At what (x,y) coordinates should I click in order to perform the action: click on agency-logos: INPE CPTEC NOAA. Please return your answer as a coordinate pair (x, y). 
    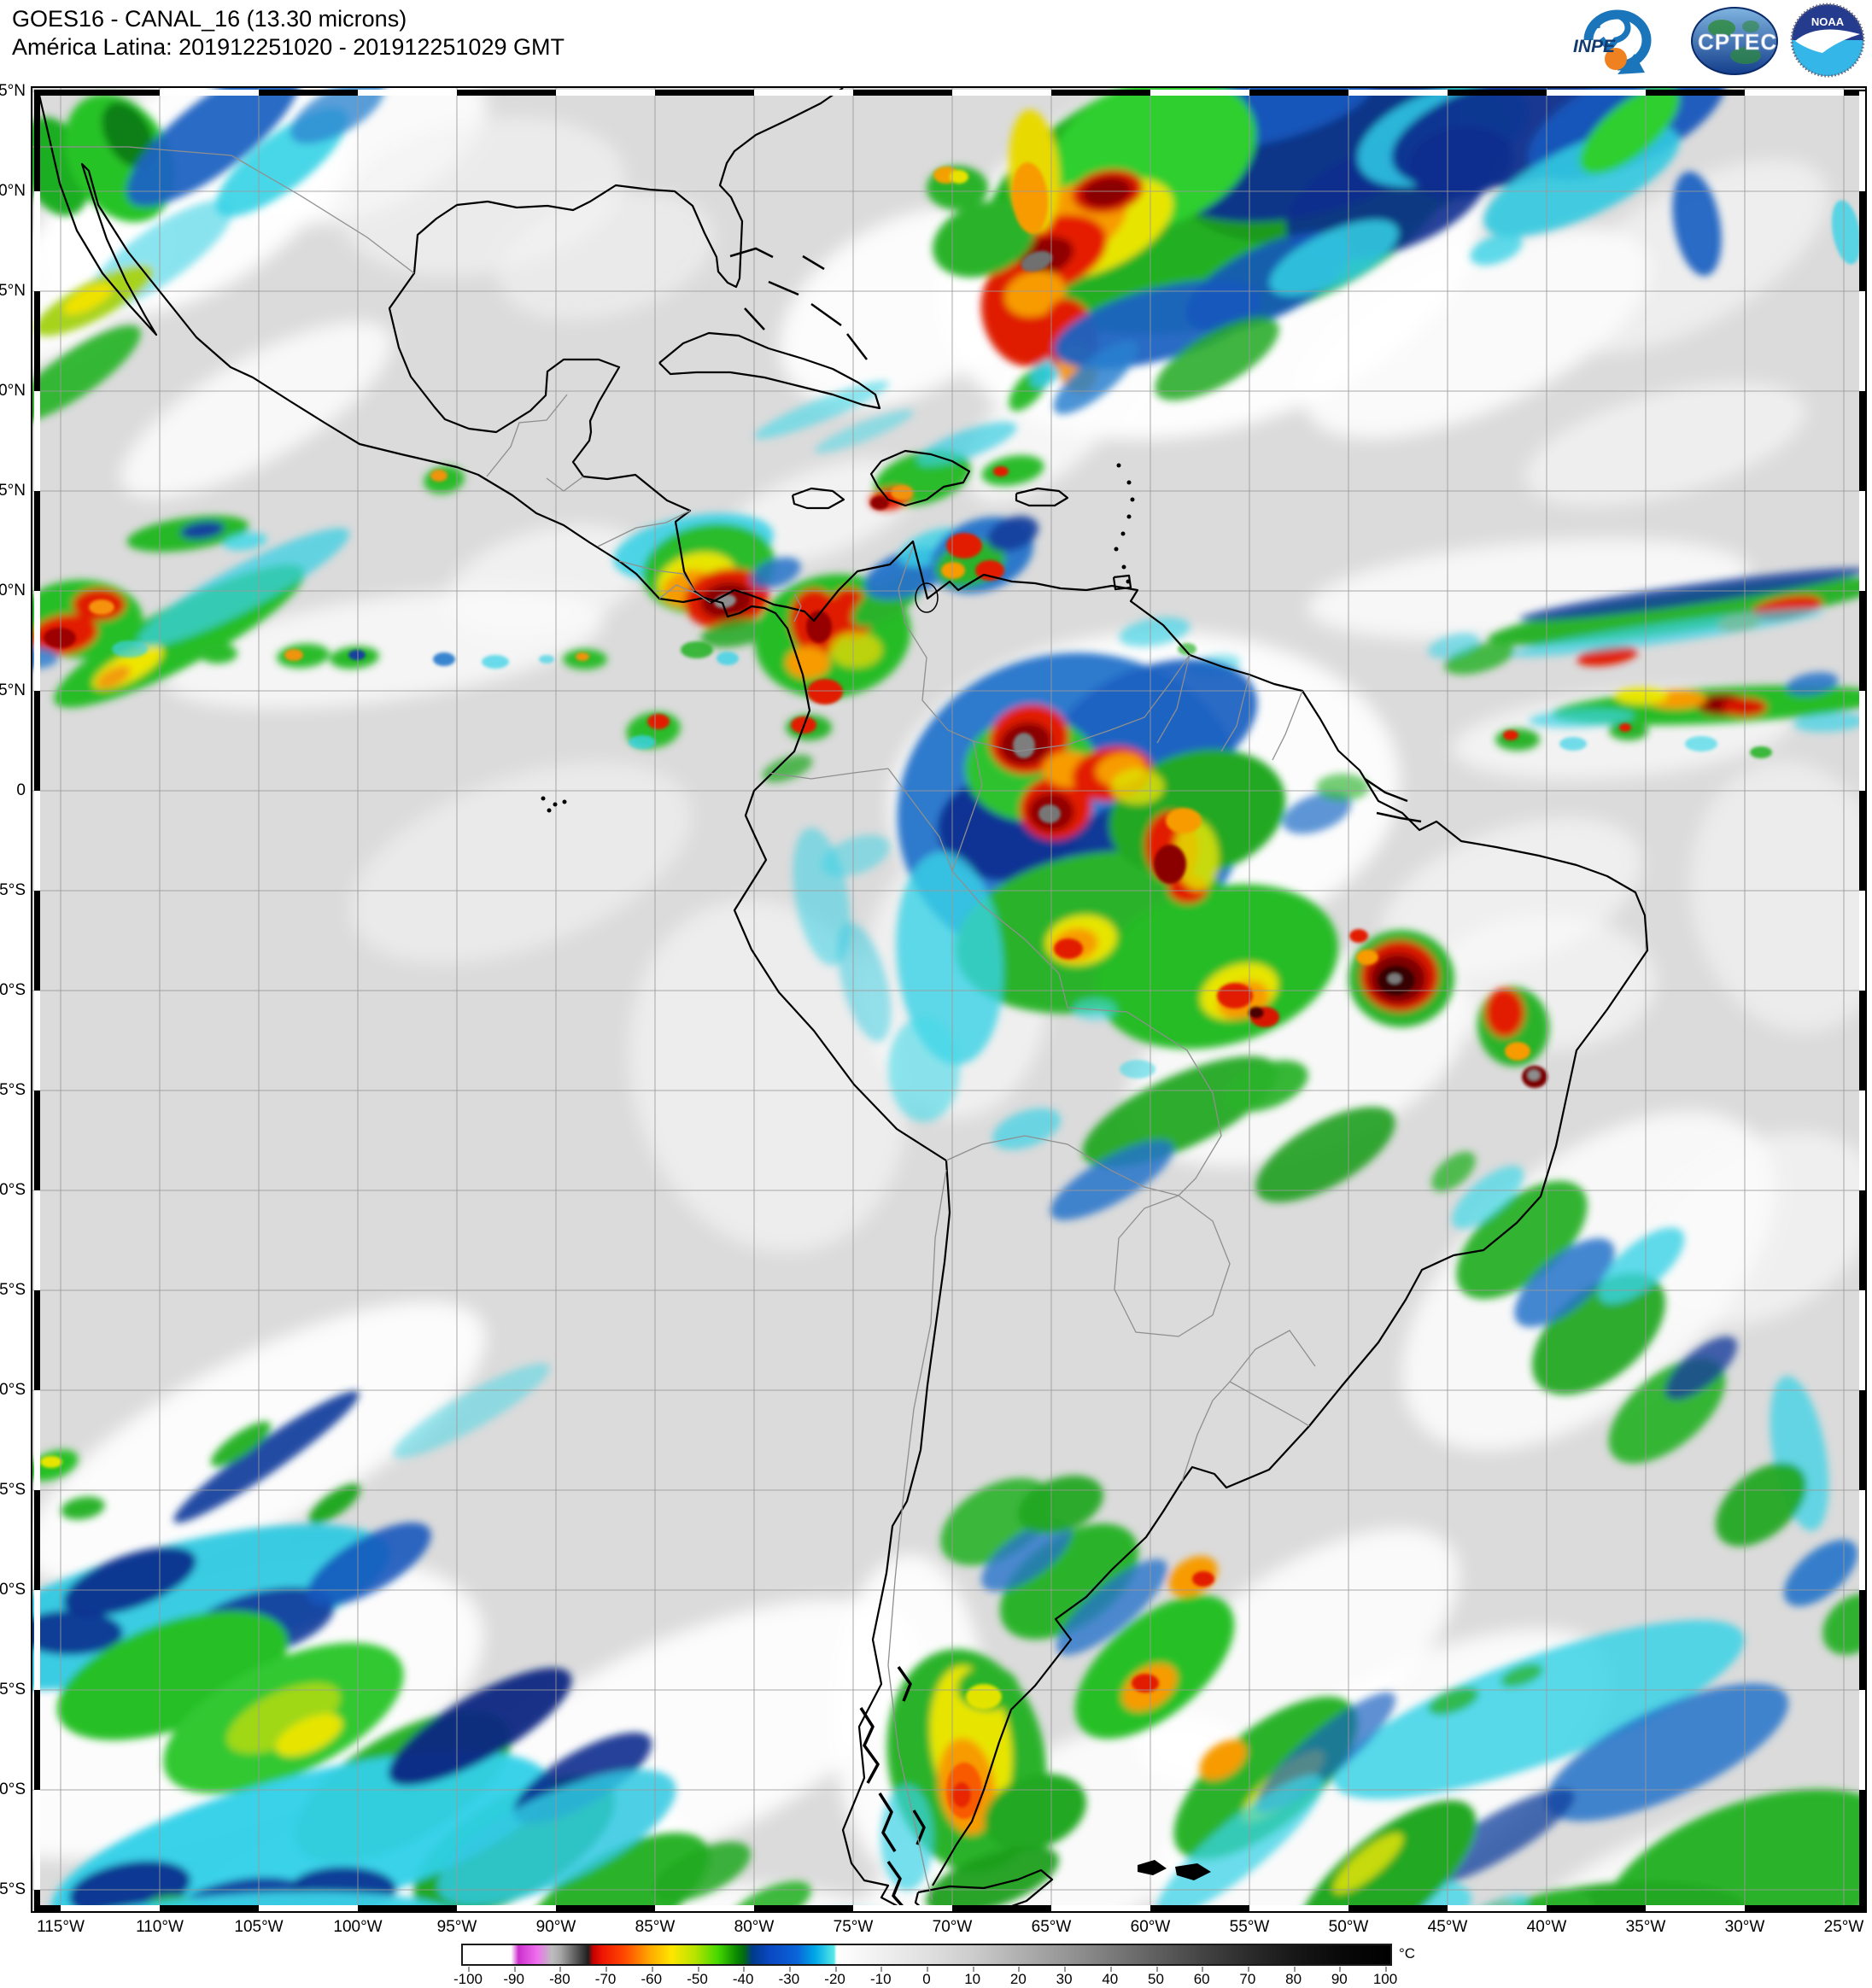
    Looking at the image, I should click on (1719, 40).